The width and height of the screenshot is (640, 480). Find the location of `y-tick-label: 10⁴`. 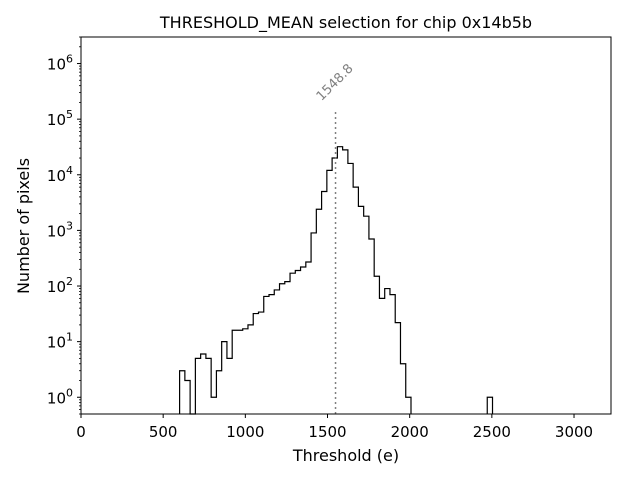

y-tick-label: 10⁴ is located at coordinates (60, 174).